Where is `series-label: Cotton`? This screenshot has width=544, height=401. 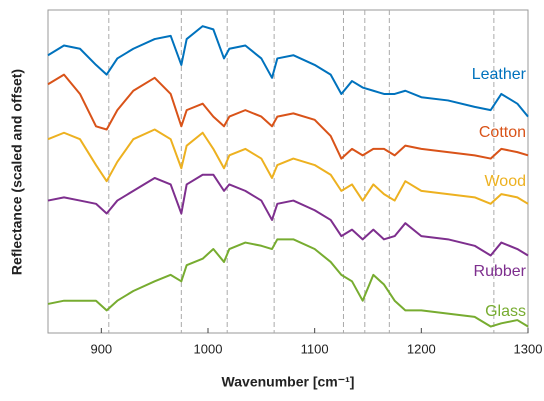
series-label: Cotton is located at coordinates (502, 132).